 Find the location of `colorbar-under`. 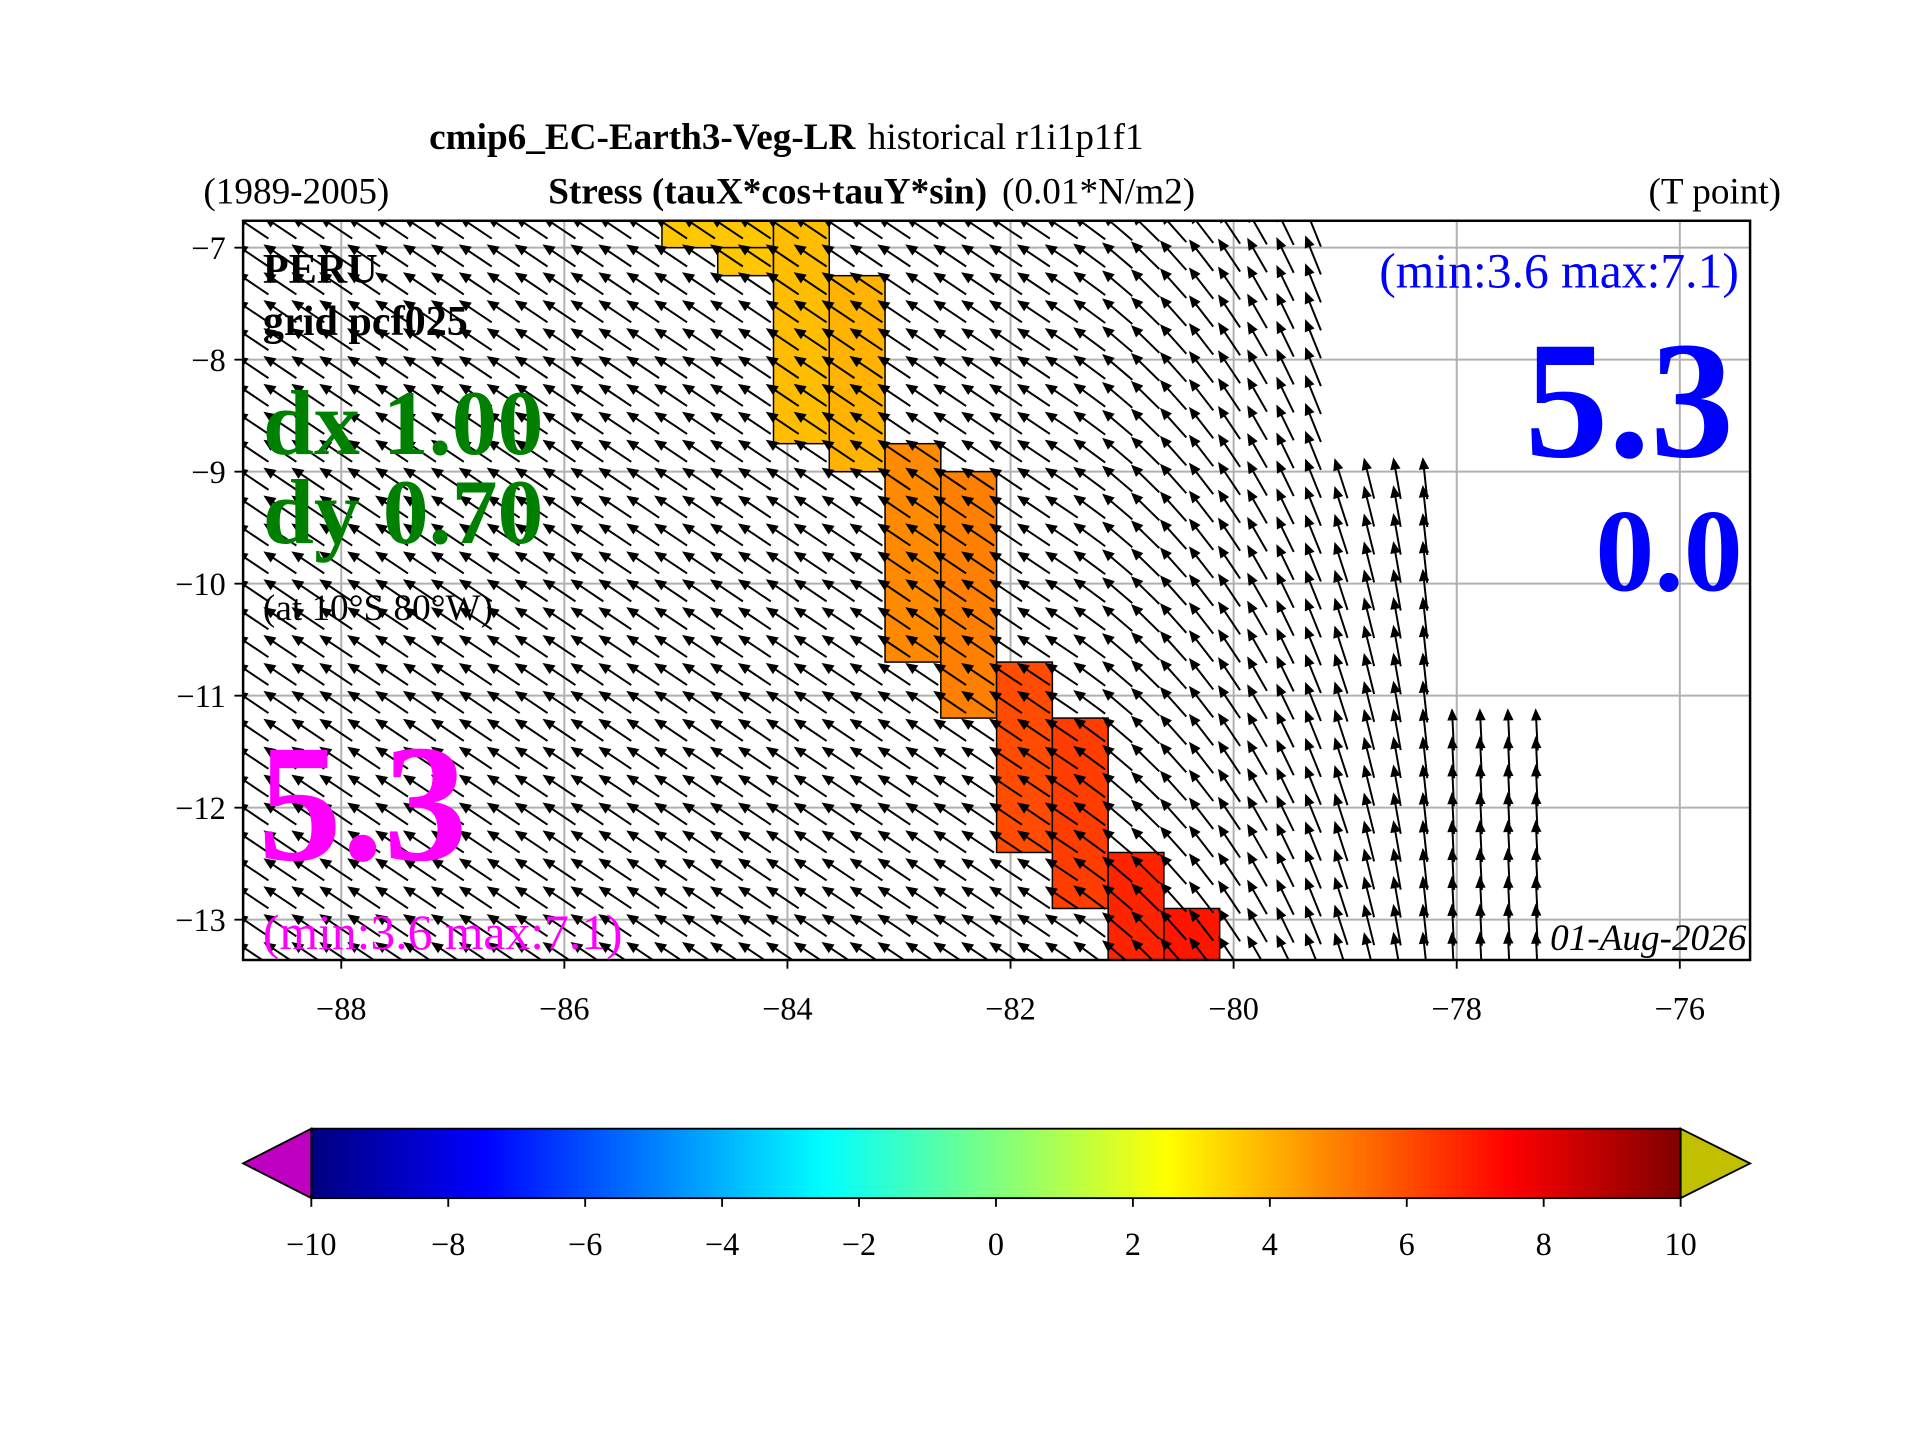

colorbar-under is located at coordinates (277, 1163).